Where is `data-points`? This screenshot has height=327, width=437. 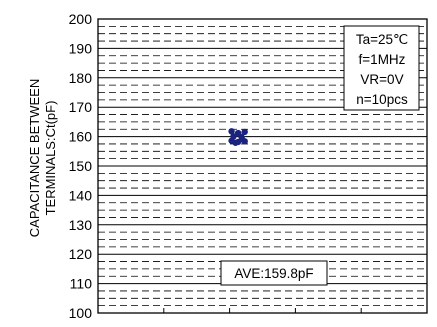 data-points is located at coordinates (238, 137).